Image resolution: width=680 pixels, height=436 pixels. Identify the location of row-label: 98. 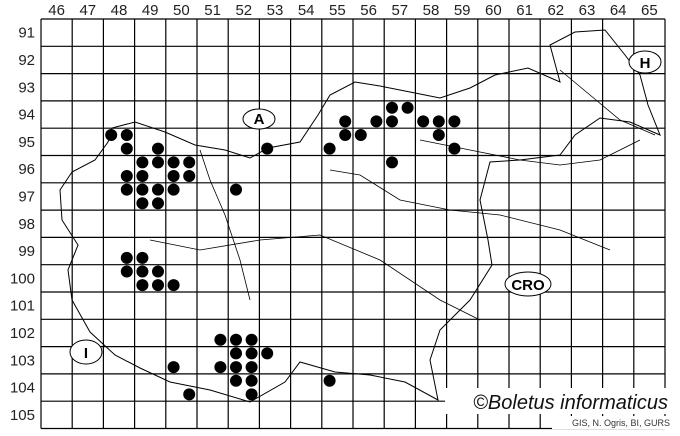
(26, 224).